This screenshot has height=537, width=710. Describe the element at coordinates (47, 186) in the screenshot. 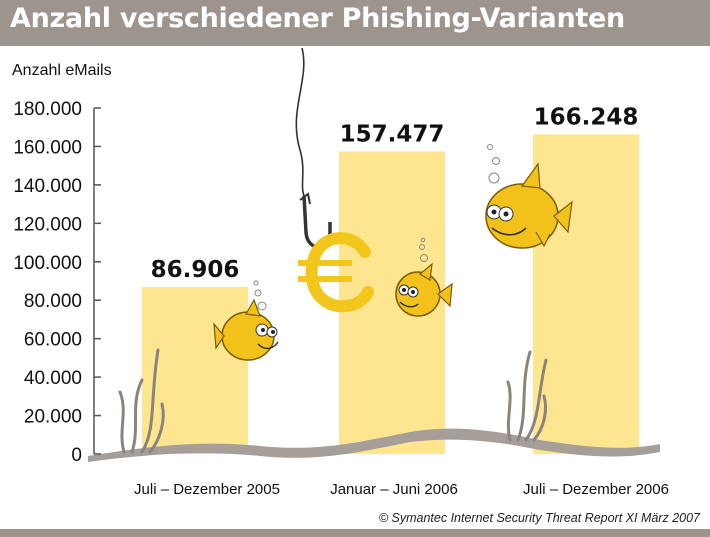

I see `y-tick-label: 140.000` at that location.